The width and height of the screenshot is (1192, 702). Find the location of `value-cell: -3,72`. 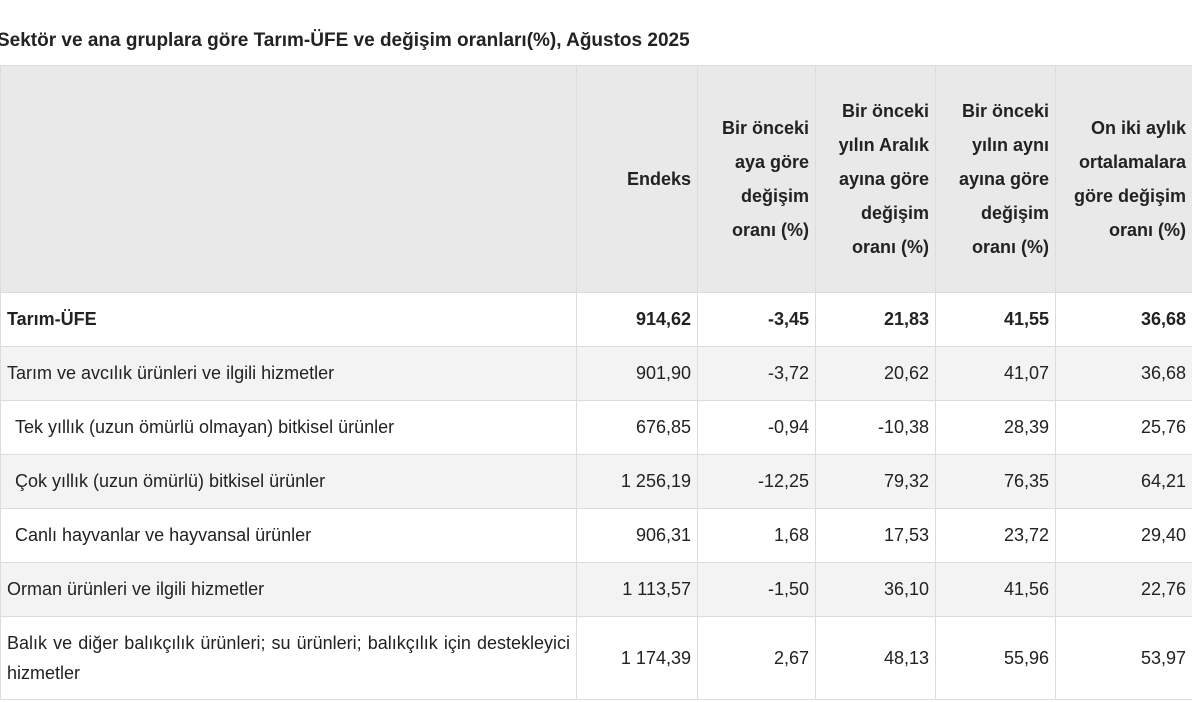

value-cell: -3,72 is located at coordinates (756, 373).